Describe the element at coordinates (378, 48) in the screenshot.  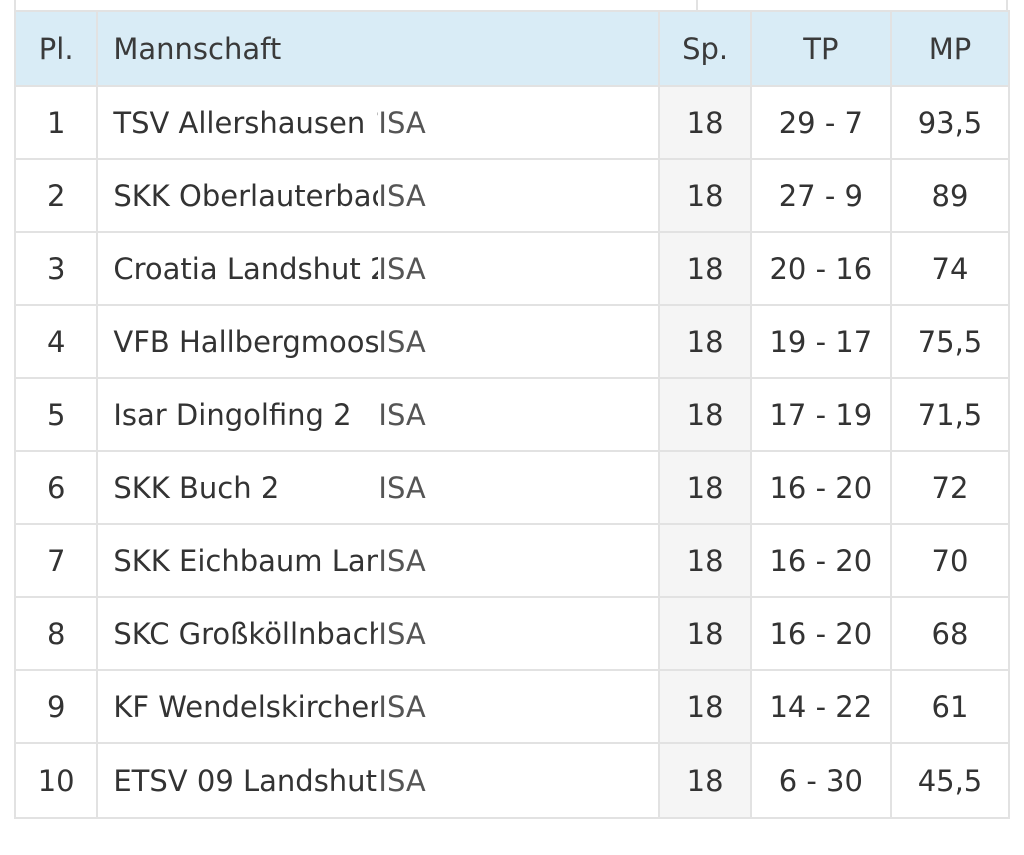
I see `header-team: Mannschaft` at that location.